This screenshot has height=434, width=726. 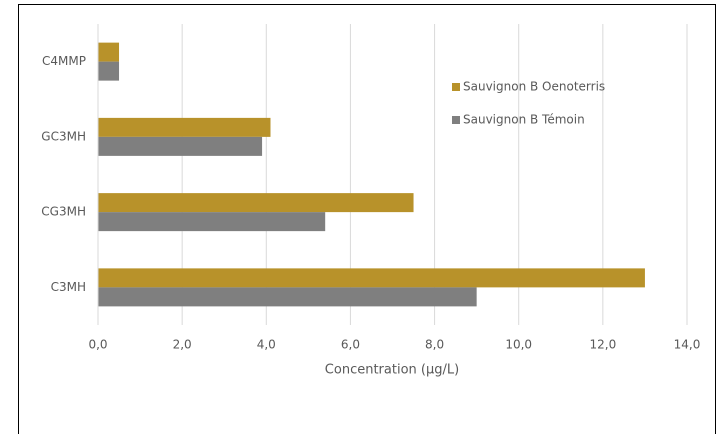 I want to click on y-tick-label: C3MH, so click(x=68, y=287).